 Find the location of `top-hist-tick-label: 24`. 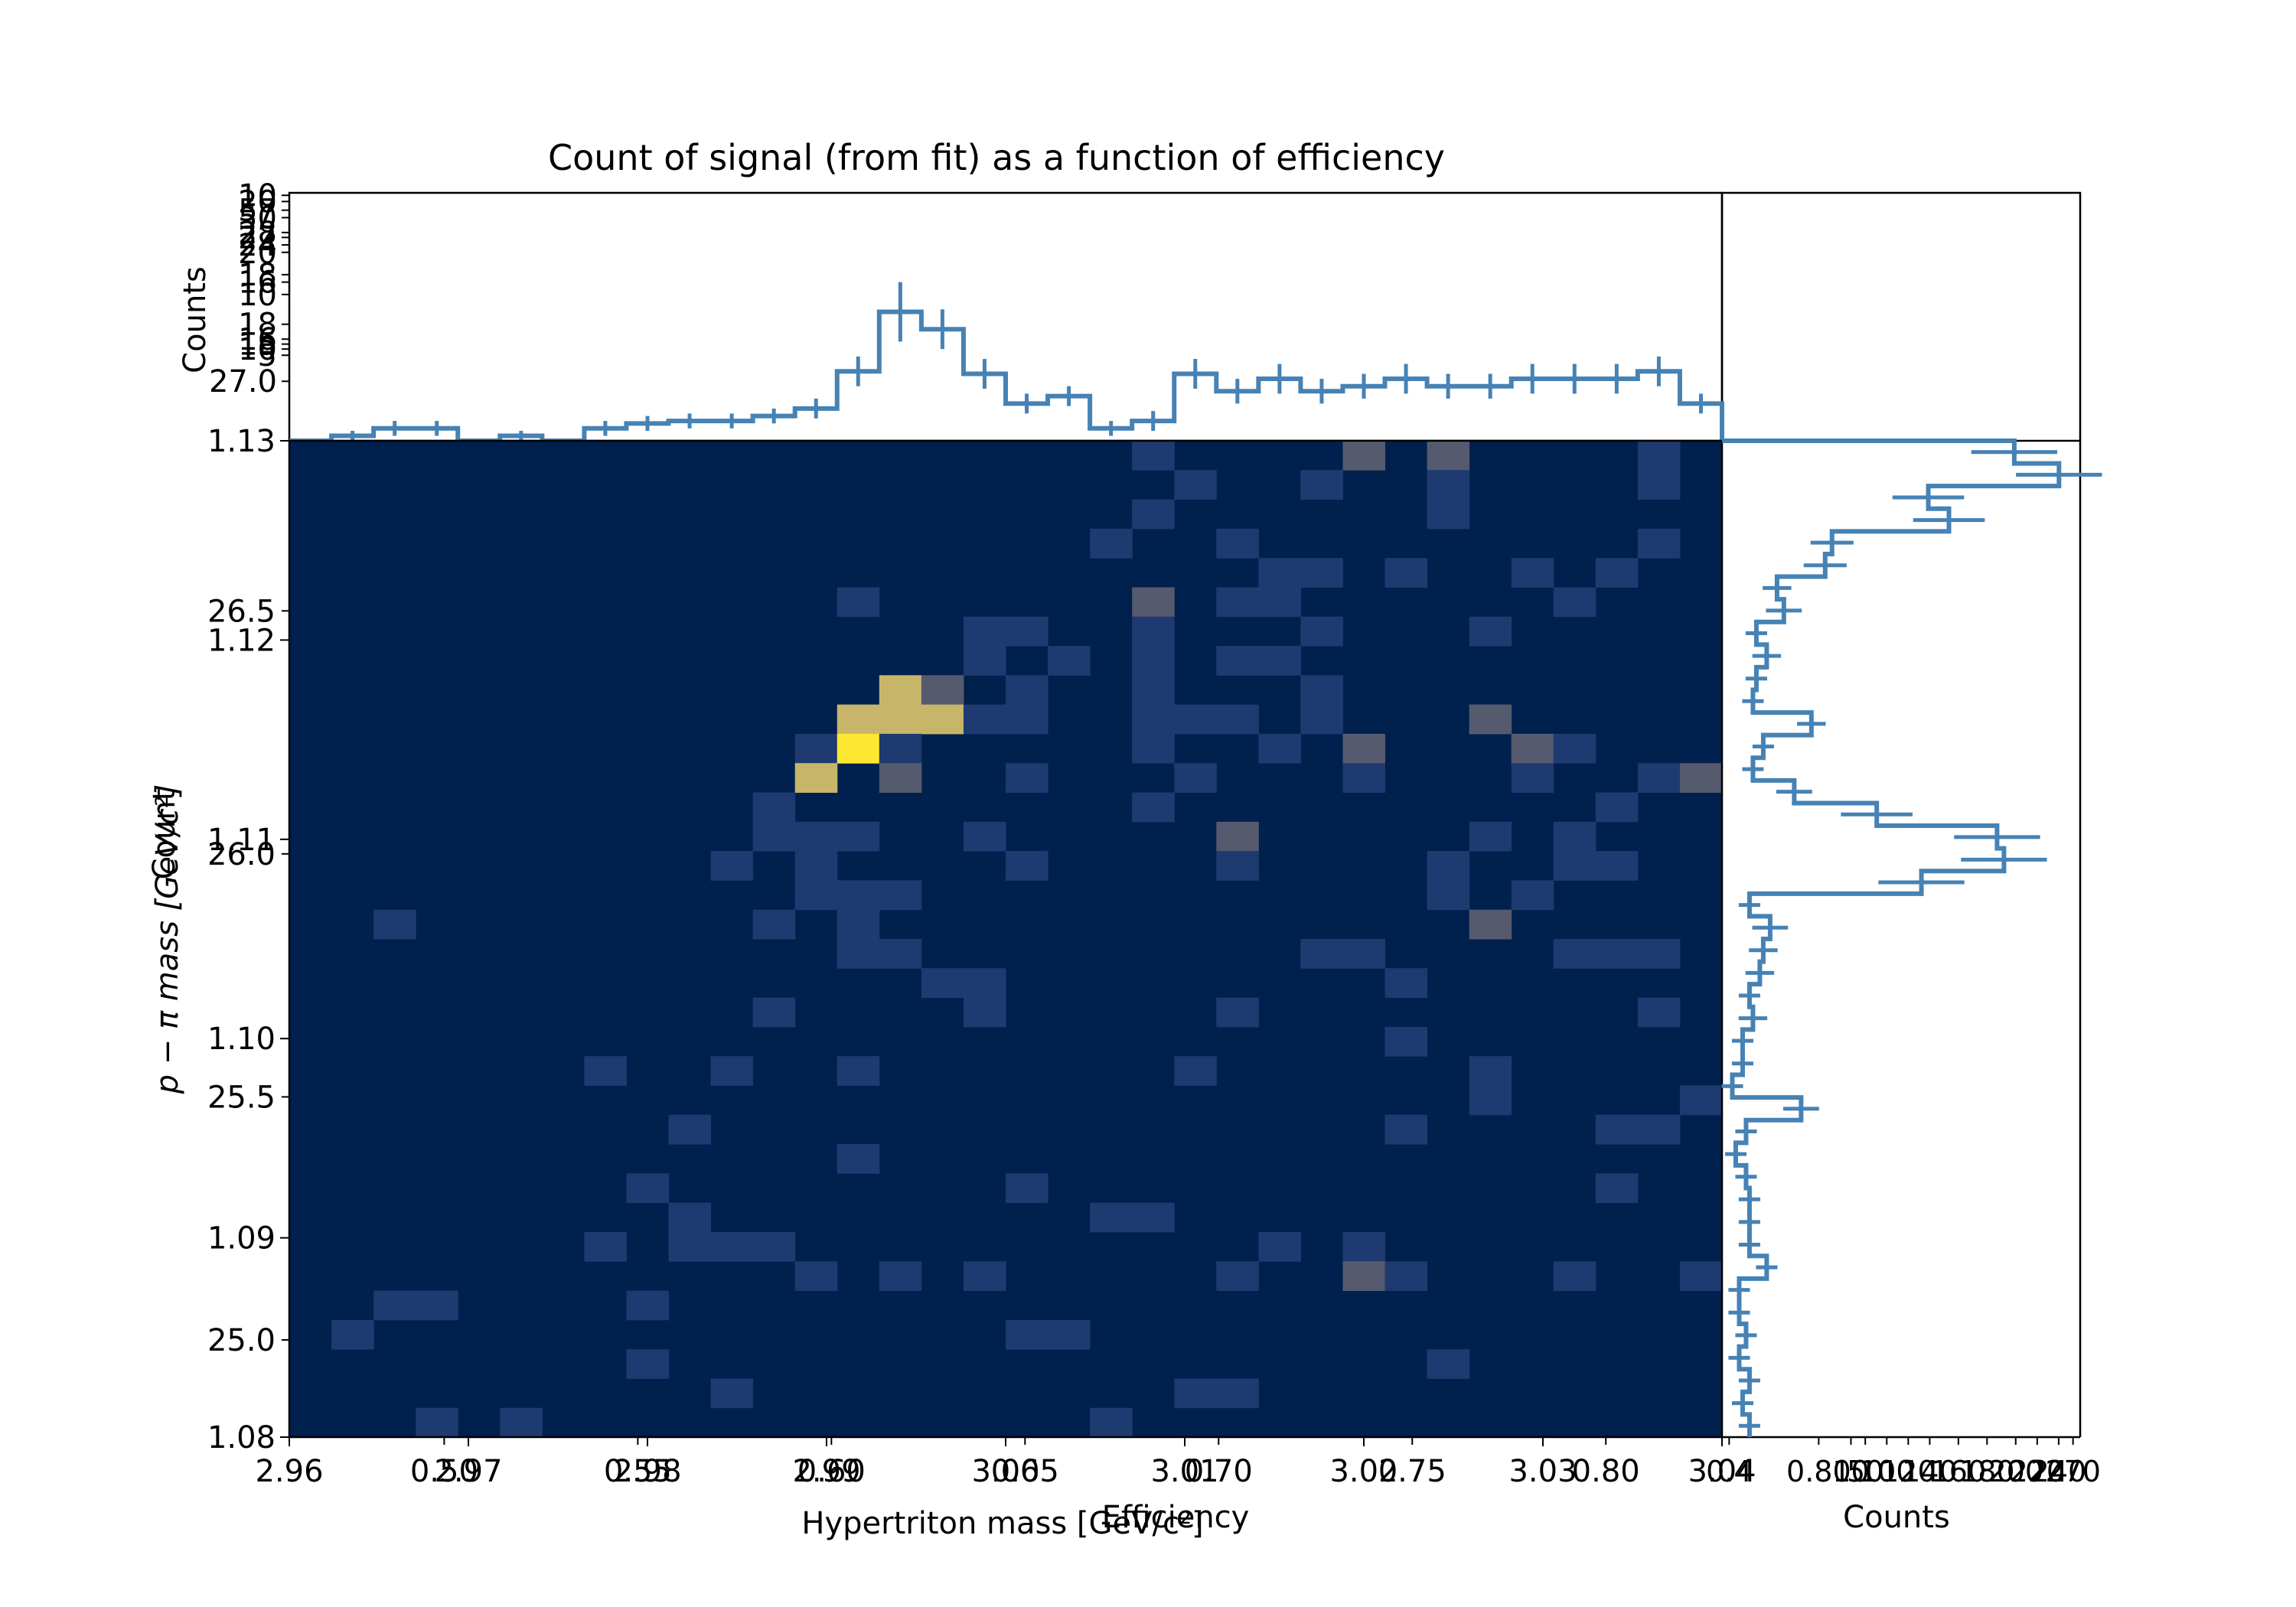

top-hist-tick-label: 24 is located at coordinates (257, 245).